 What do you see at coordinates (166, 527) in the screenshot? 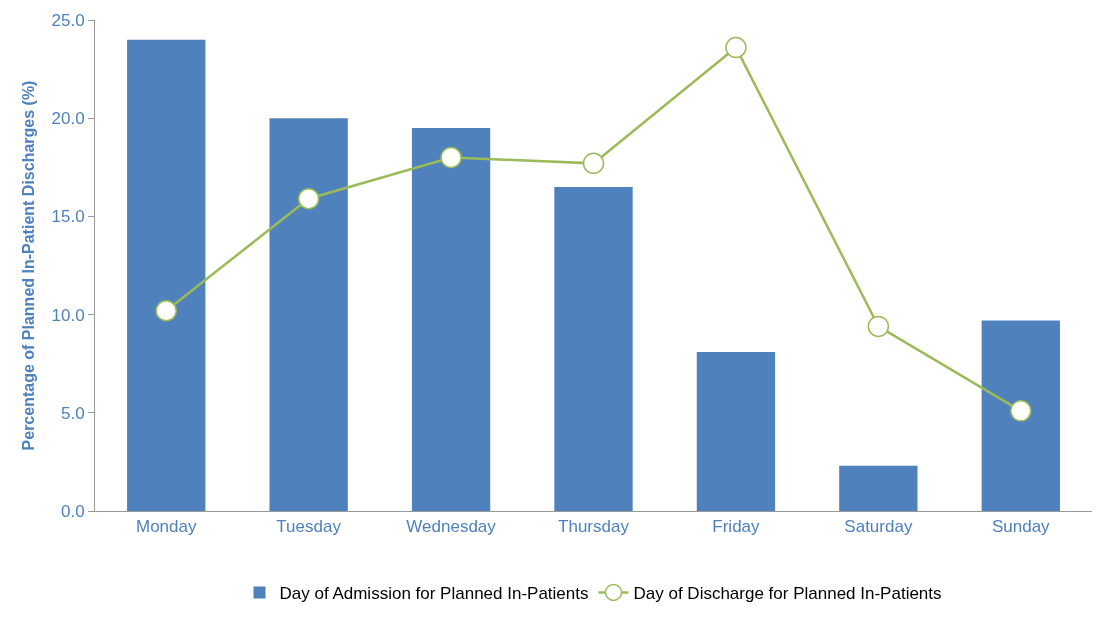
I see `x-tick-label: Monday` at bounding box center [166, 527].